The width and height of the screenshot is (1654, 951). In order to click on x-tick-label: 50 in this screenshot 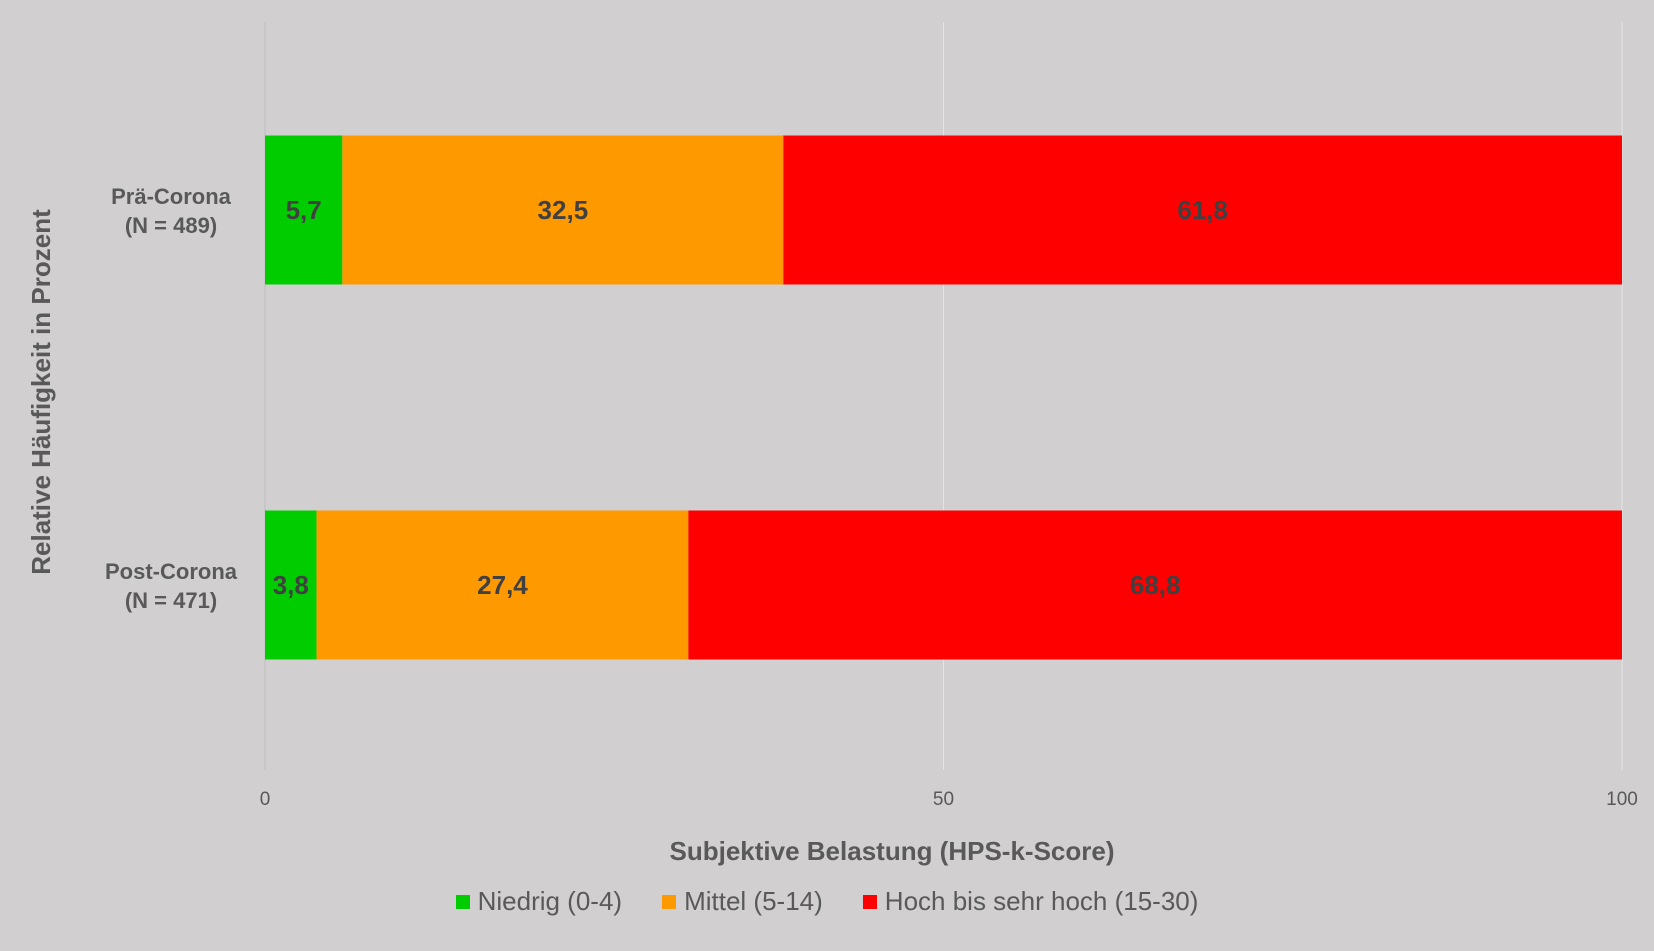, I will do `click(943, 799)`.